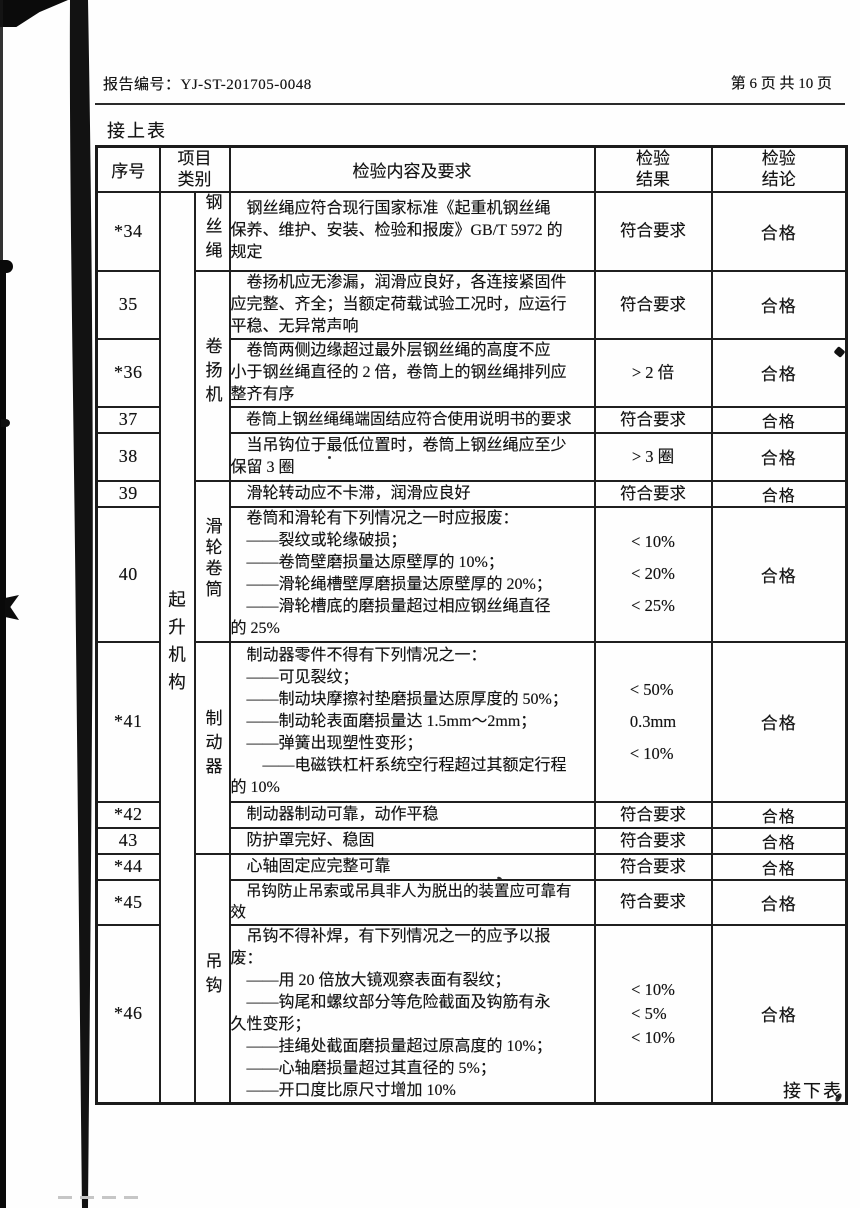  I want to click on table-row: *42 制动器制动可靠，动作平稳 符合要求 合格, so click(471, 814).